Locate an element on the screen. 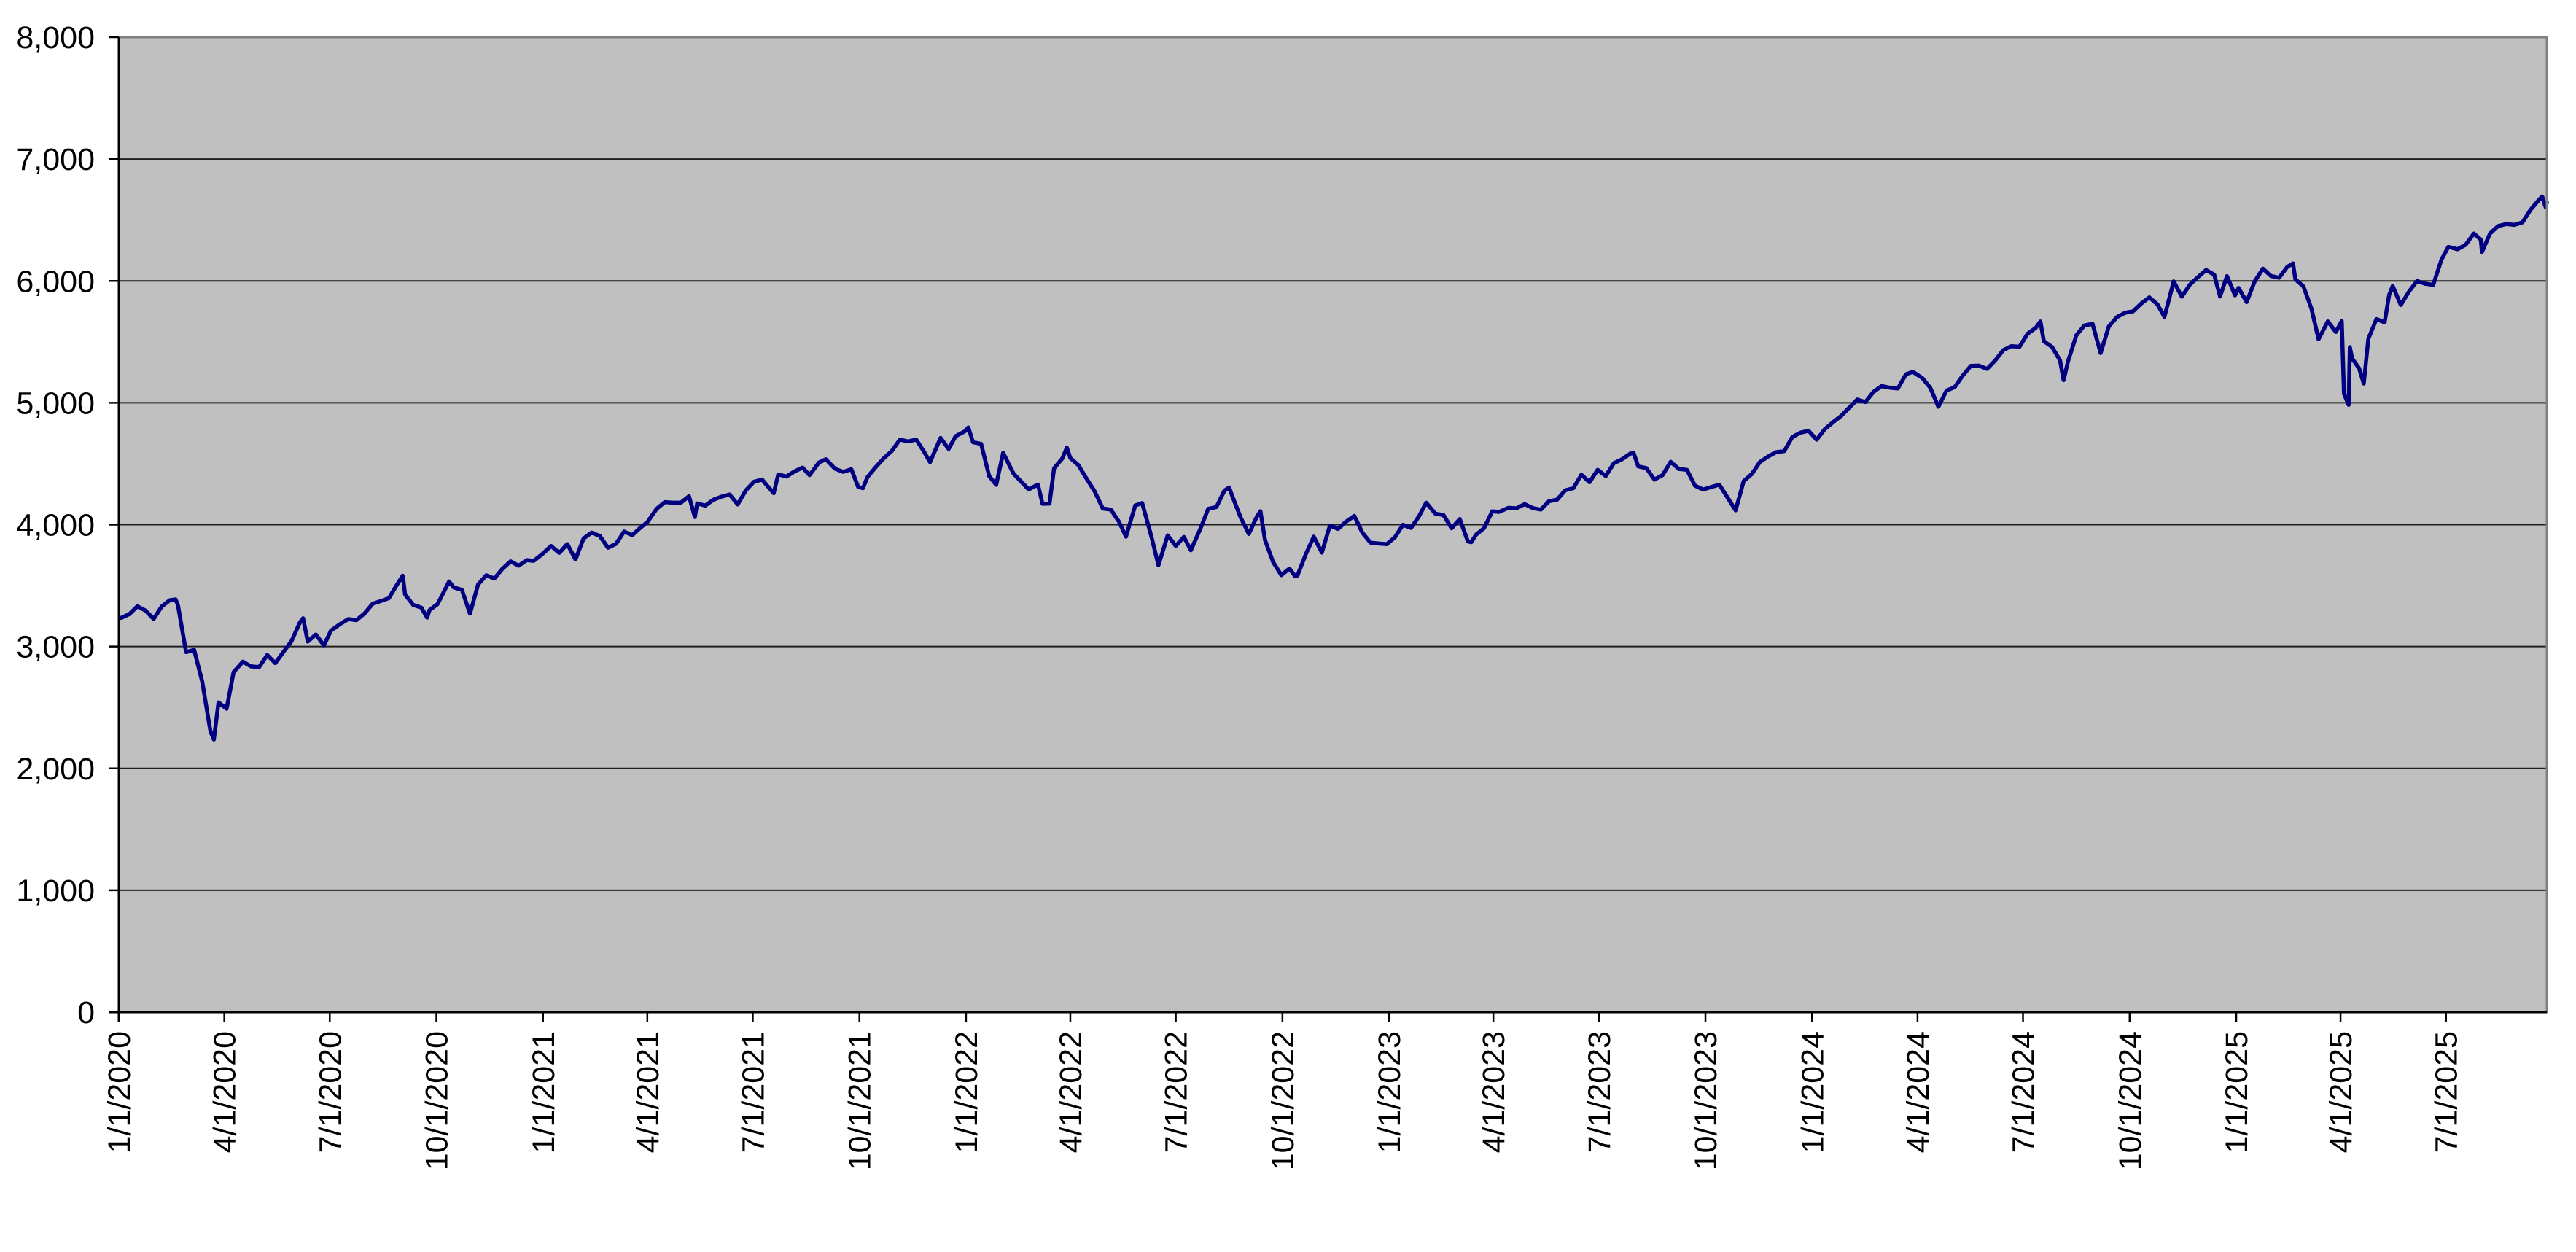 The width and height of the screenshot is (2576, 1252). x-axis-tick-label: 7/1/2023 is located at coordinates (1599, 1092).